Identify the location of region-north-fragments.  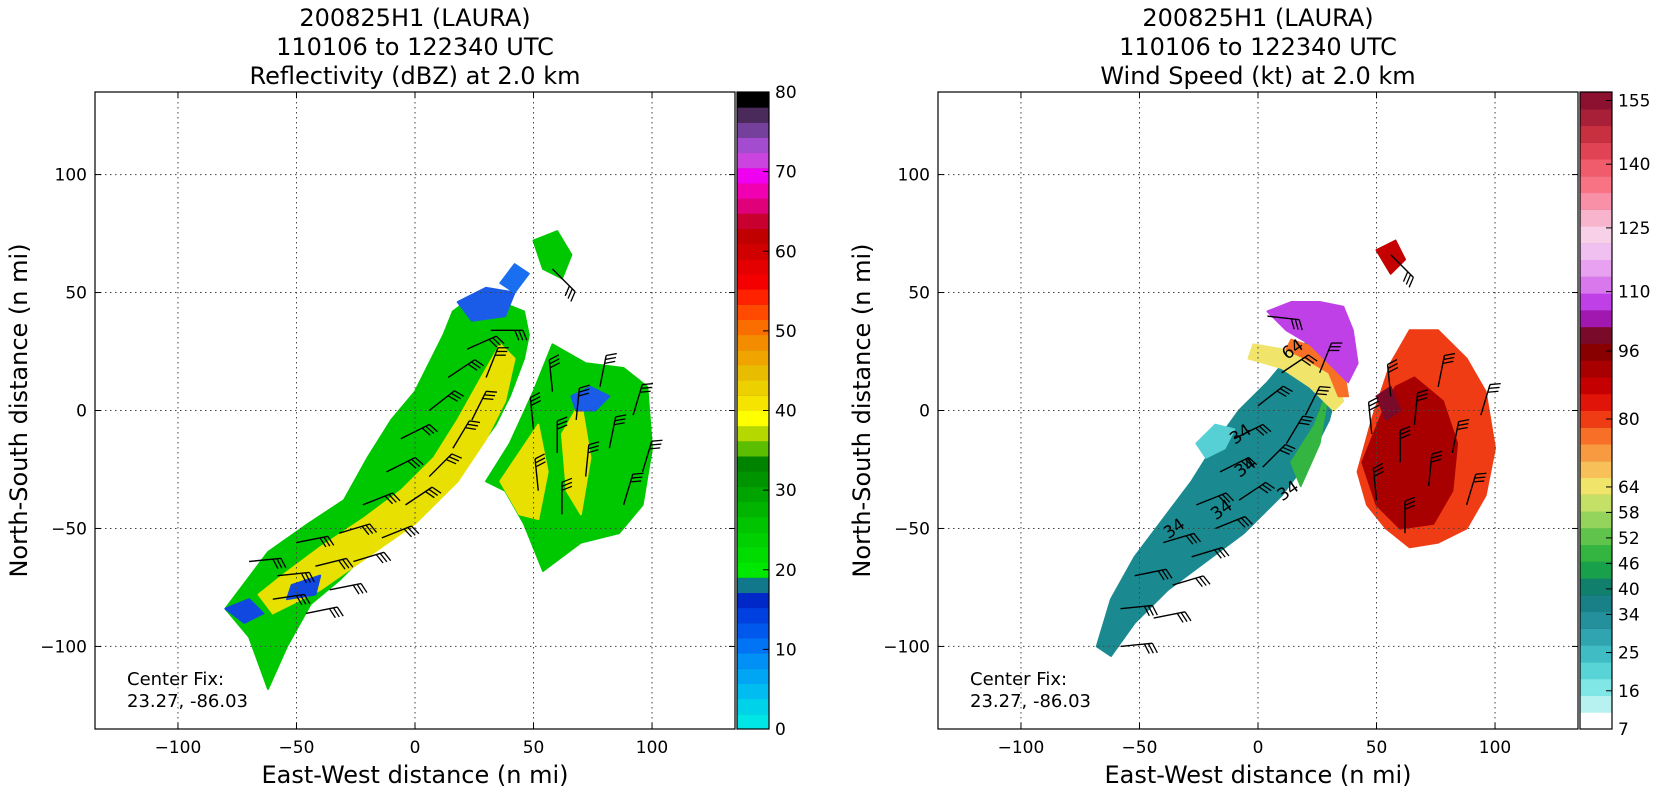
(514, 278).